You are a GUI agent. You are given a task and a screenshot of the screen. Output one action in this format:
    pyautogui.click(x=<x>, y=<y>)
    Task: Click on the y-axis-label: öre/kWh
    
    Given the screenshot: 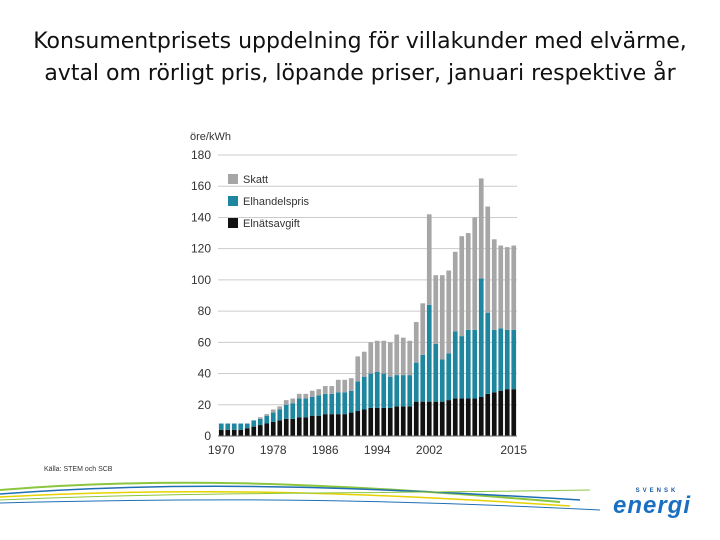 What is the action you would take?
    pyautogui.click(x=210, y=137)
    